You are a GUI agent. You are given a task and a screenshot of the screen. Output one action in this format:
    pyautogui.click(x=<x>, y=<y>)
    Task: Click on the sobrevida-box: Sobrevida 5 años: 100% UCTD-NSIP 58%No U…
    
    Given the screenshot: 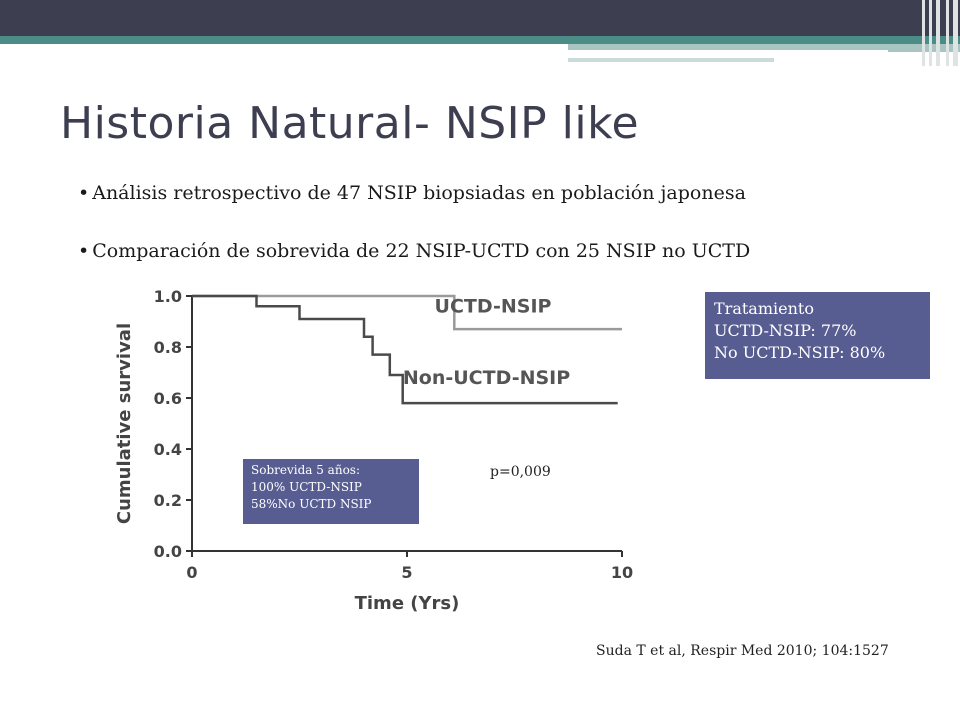 What is the action you would take?
    pyautogui.click(x=331, y=491)
    